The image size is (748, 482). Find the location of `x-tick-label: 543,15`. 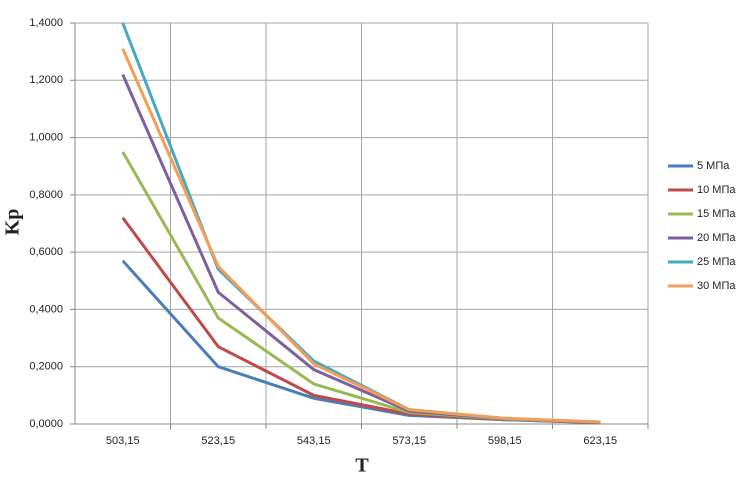

x-tick-label: 543,15 is located at coordinates (314, 441).